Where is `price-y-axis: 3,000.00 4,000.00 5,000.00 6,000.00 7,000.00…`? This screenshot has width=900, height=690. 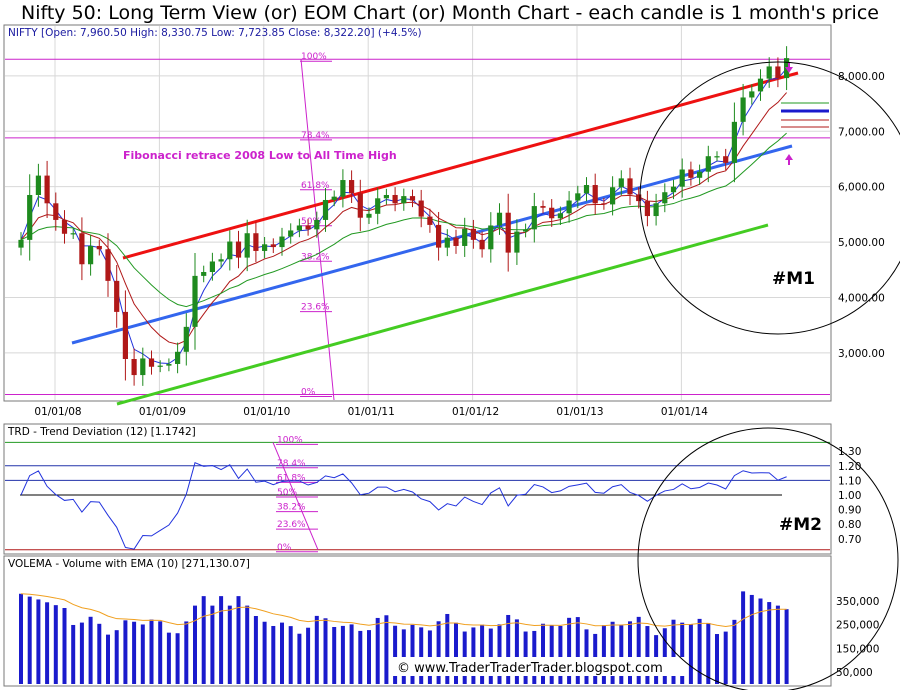 price-y-axis: 3,000.00 4,000.00 5,000.00 6,000.00 7,000.00… is located at coordinates (861, 215).